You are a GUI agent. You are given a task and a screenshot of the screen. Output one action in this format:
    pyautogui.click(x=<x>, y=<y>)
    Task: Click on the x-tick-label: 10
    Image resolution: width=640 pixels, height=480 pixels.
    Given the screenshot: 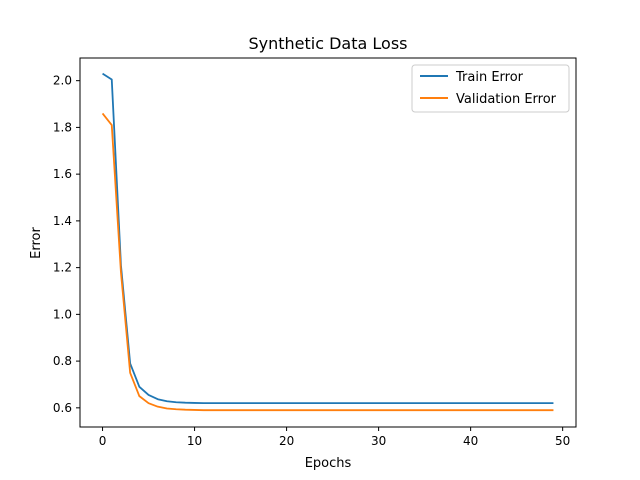 What is the action you would take?
    pyautogui.click(x=194, y=441)
    